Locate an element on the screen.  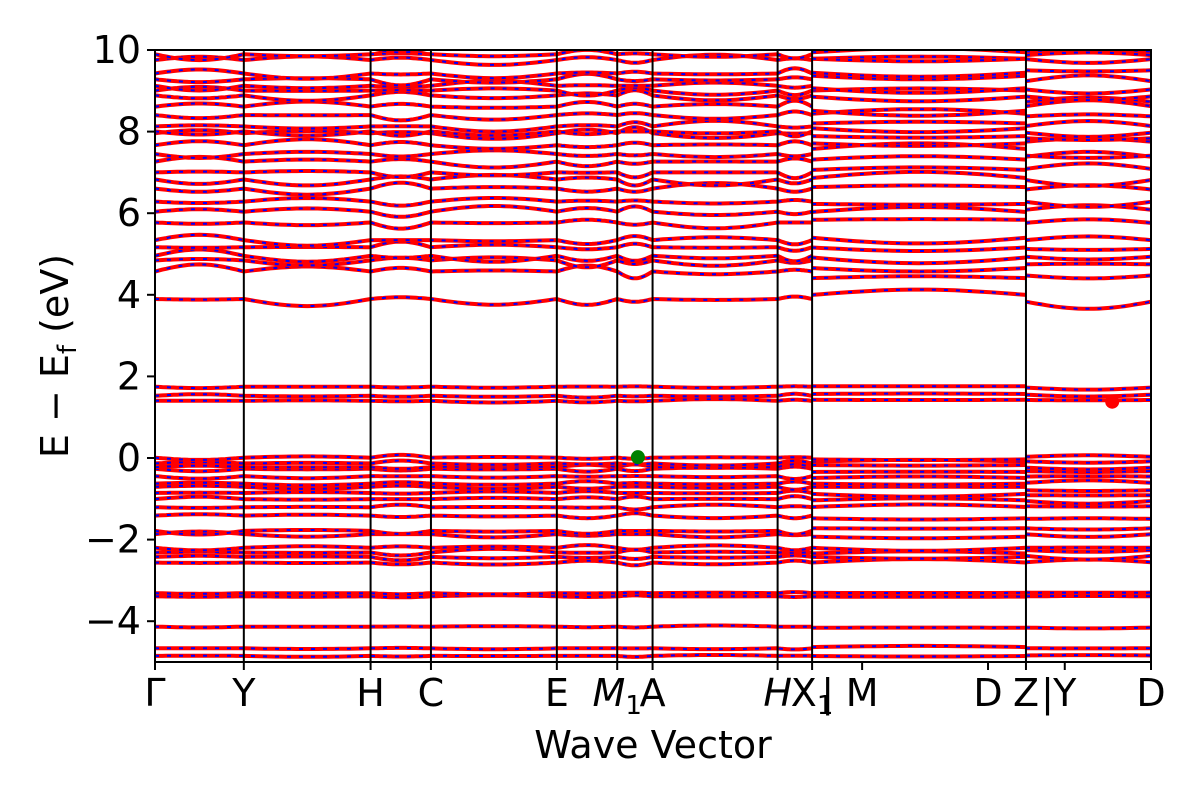
band-conduction-3-4-seg1 is located at coordinates (919, 130).